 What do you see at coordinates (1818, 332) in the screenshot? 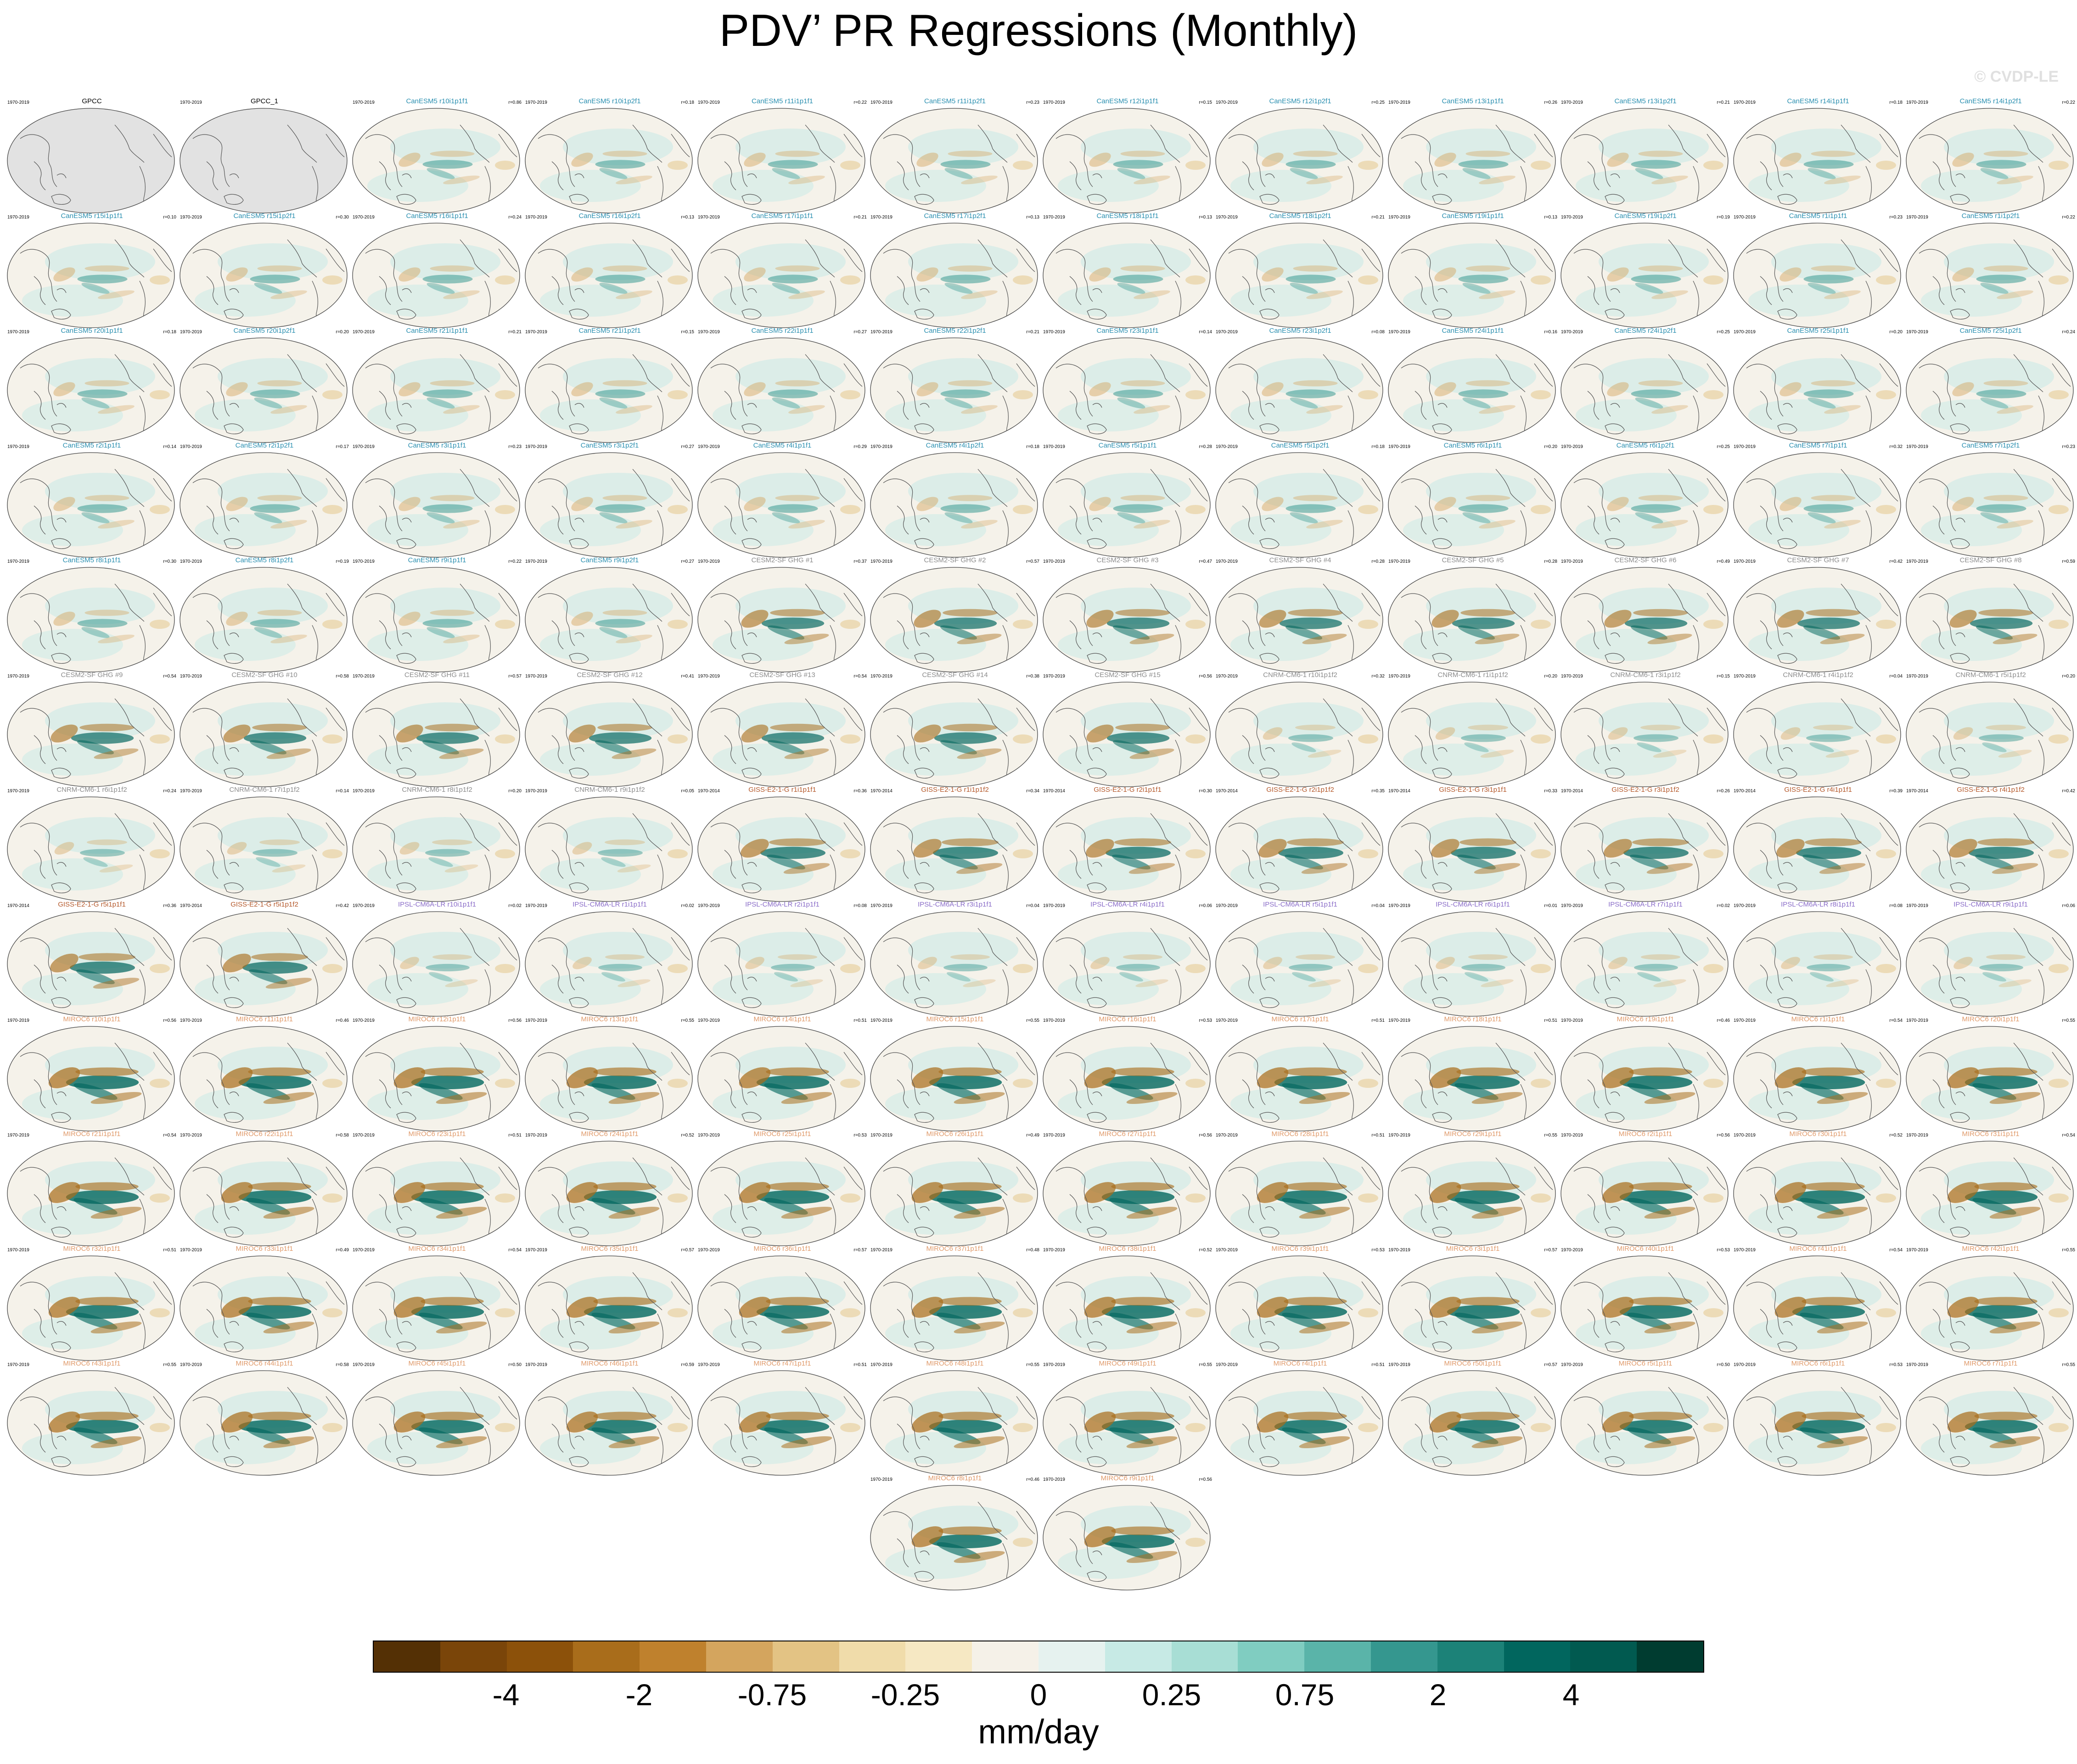
I see `panel-header: 1970-2019 CanESM5 r25i1p1f1 r=0.20` at bounding box center [1818, 332].